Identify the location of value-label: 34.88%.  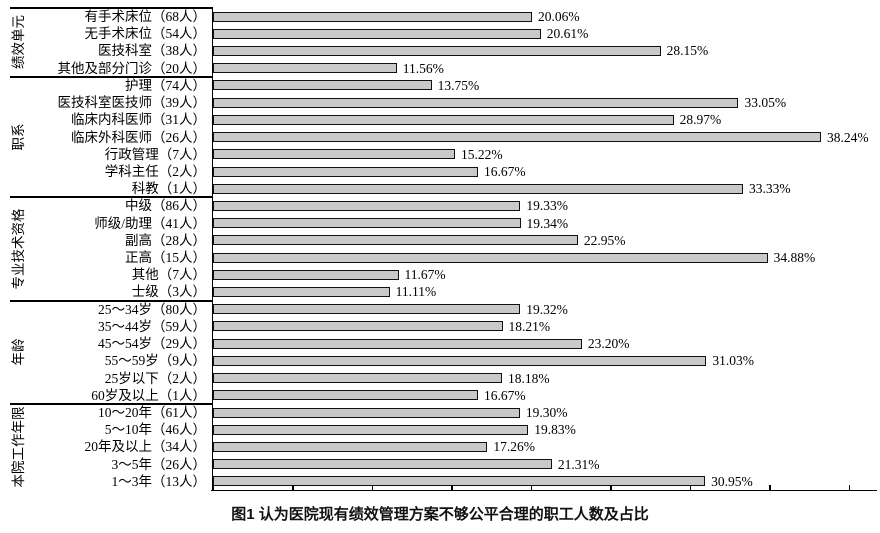
(794, 257).